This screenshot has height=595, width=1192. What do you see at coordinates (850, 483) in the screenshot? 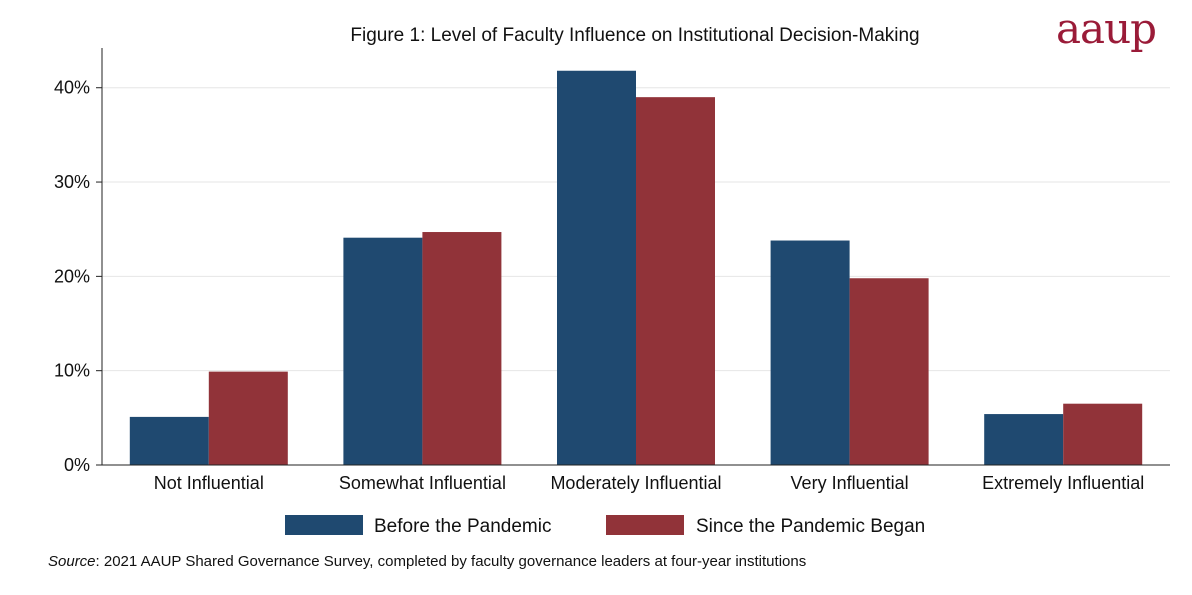
I see `x-tick-label: Very Influential` at bounding box center [850, 483].